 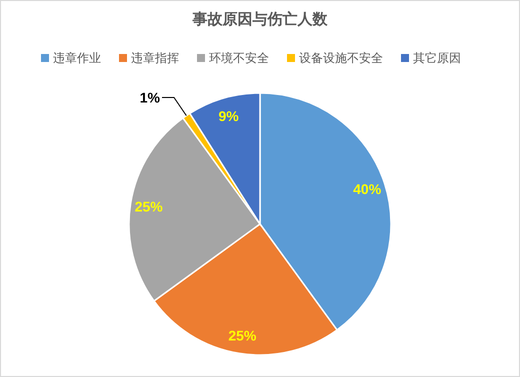 What do you see at coordinates (260, 19) in the screenshot?
I see `title: 事故原因与伤亡人数` at bounding box center [260, 19].